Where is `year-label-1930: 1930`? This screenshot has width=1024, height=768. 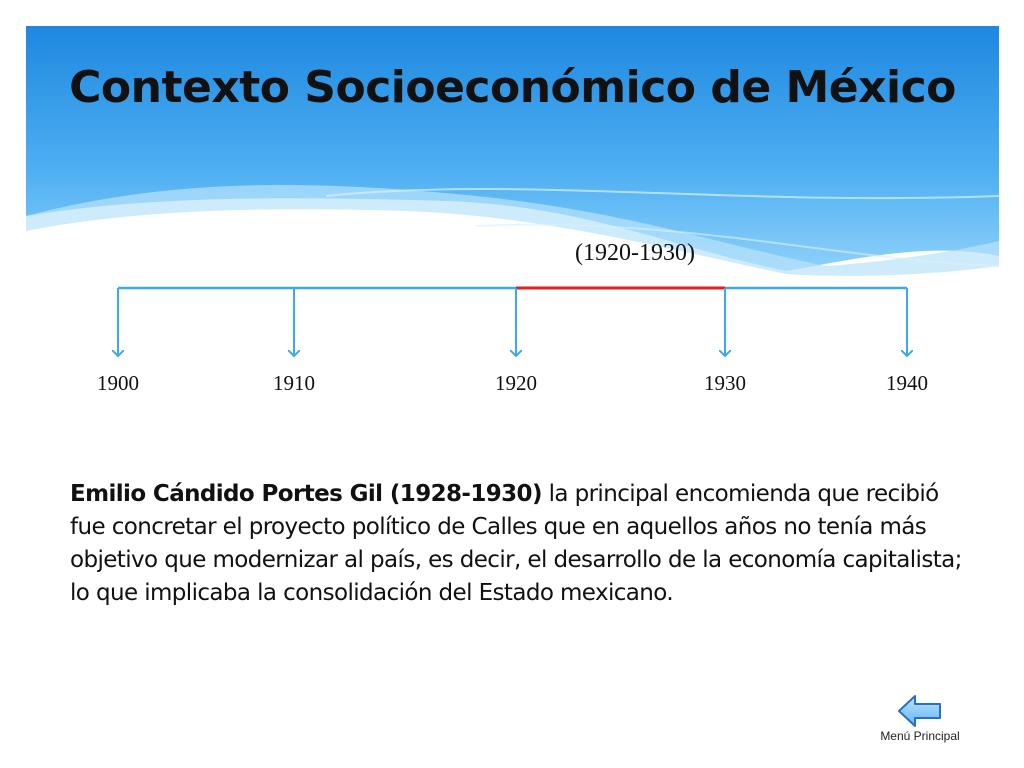 year-label-1930: 1930 is located at coordinates (725, 383).